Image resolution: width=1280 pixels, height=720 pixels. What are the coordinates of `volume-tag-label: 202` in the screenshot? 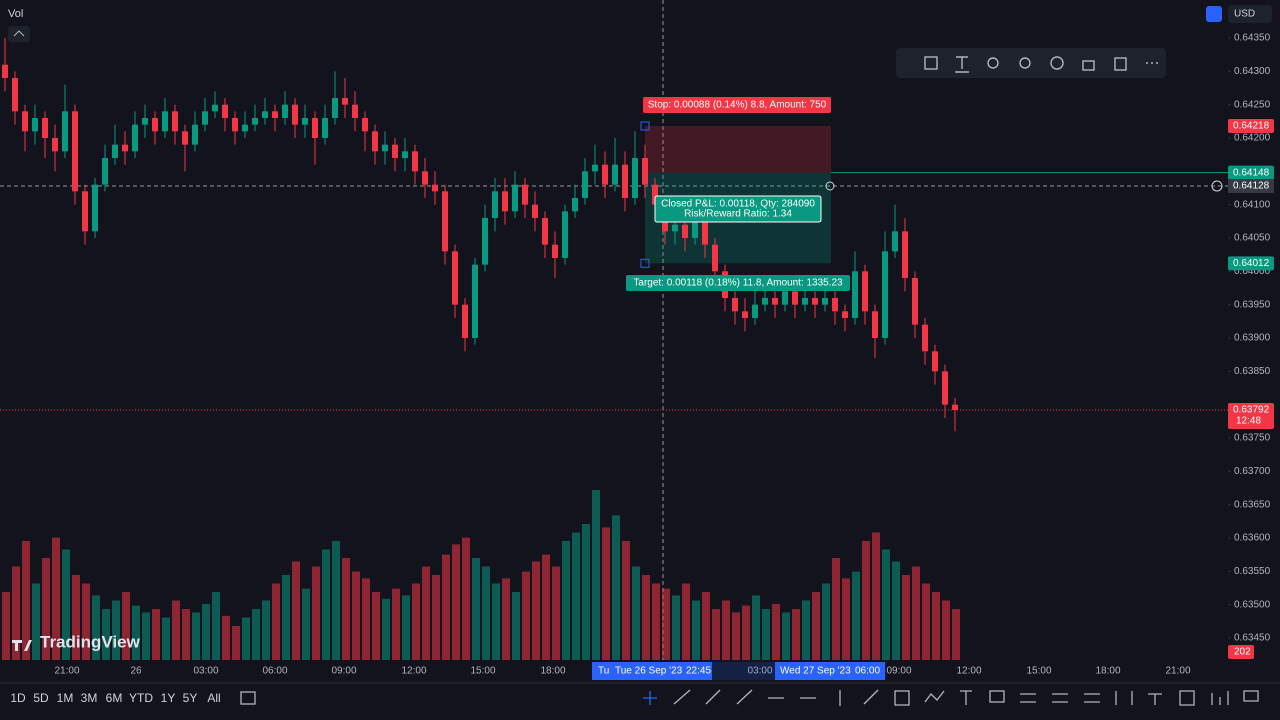 It's located at (1242, 652).